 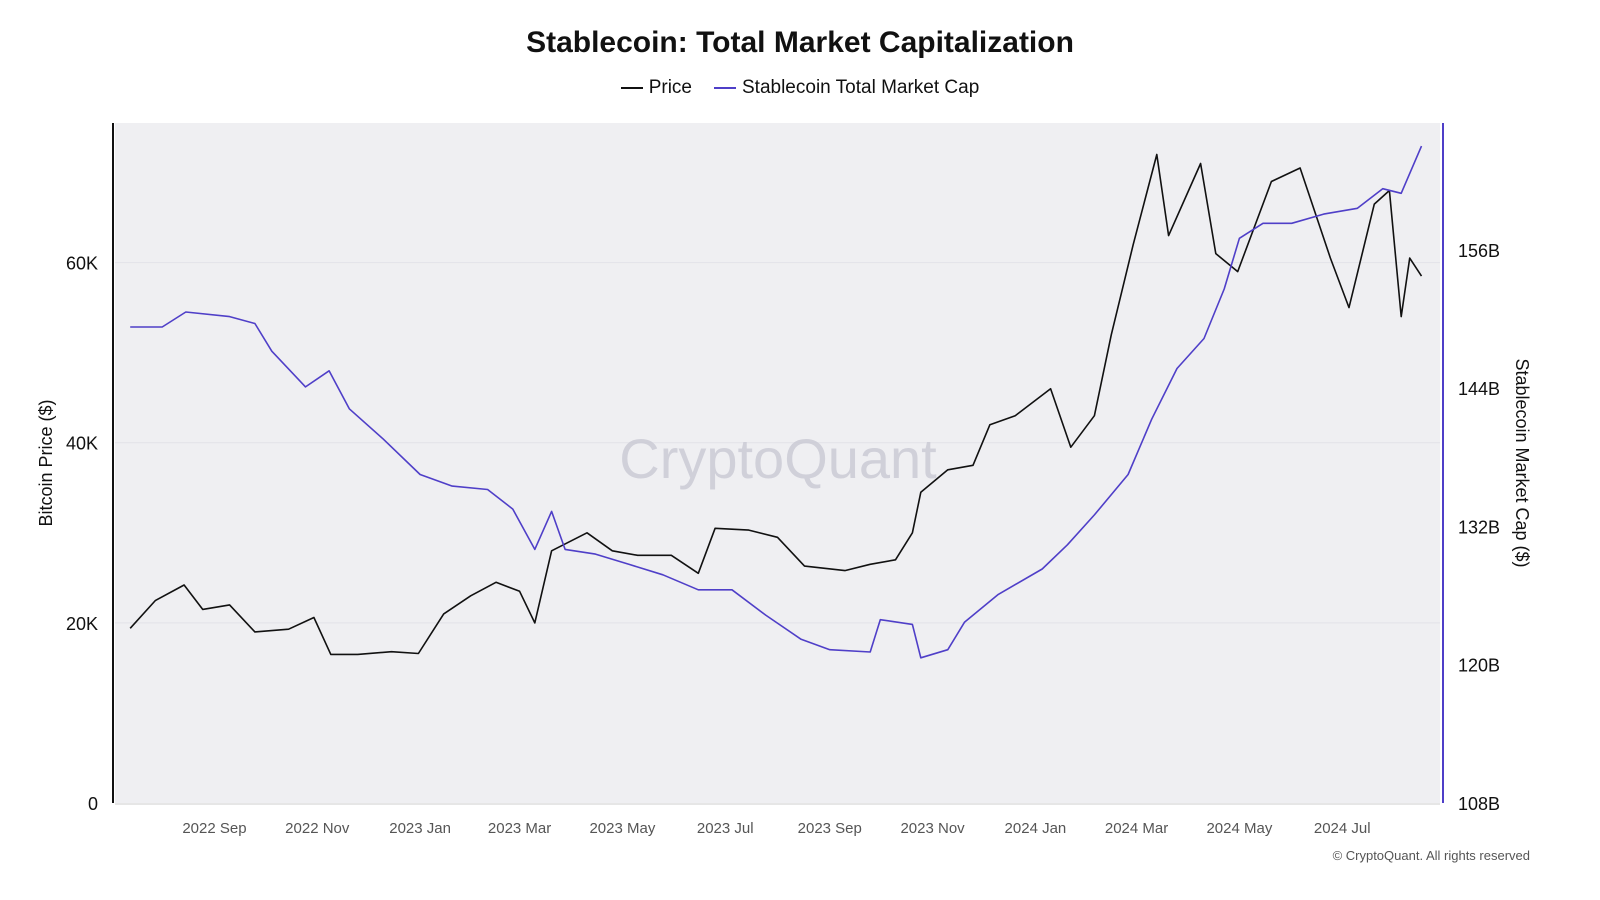 I want to click on y-left-tick-label: 20K, so click(x=82, y=624).